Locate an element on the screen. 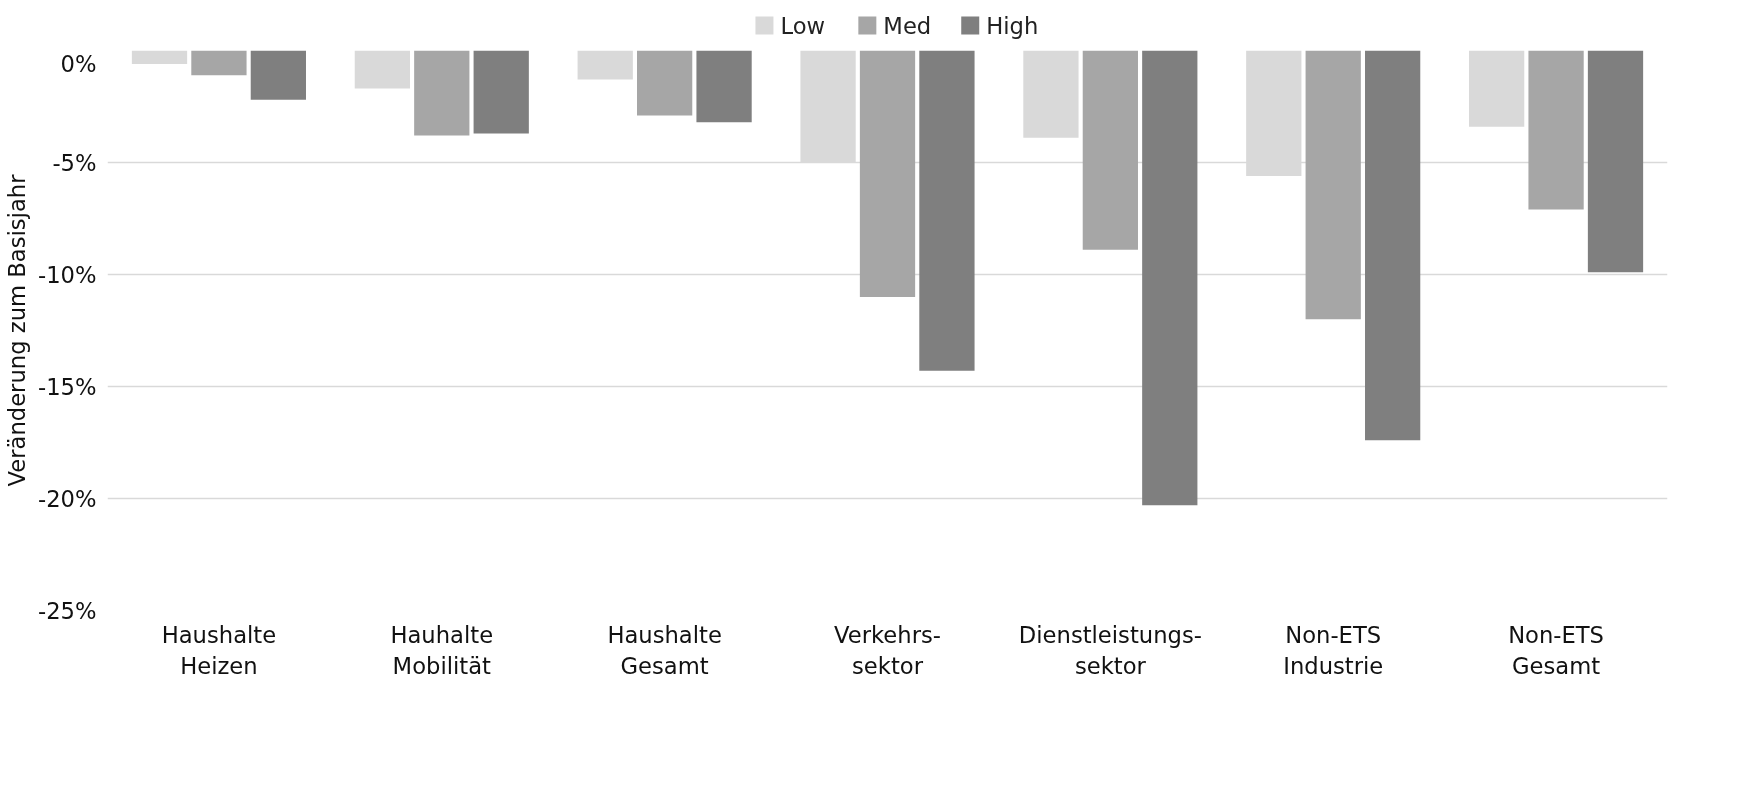 The width and height of the screenshot is (1746, 788). y-axis-title: Veränderung zum Basisjahr is located at coordinates (16, 330).